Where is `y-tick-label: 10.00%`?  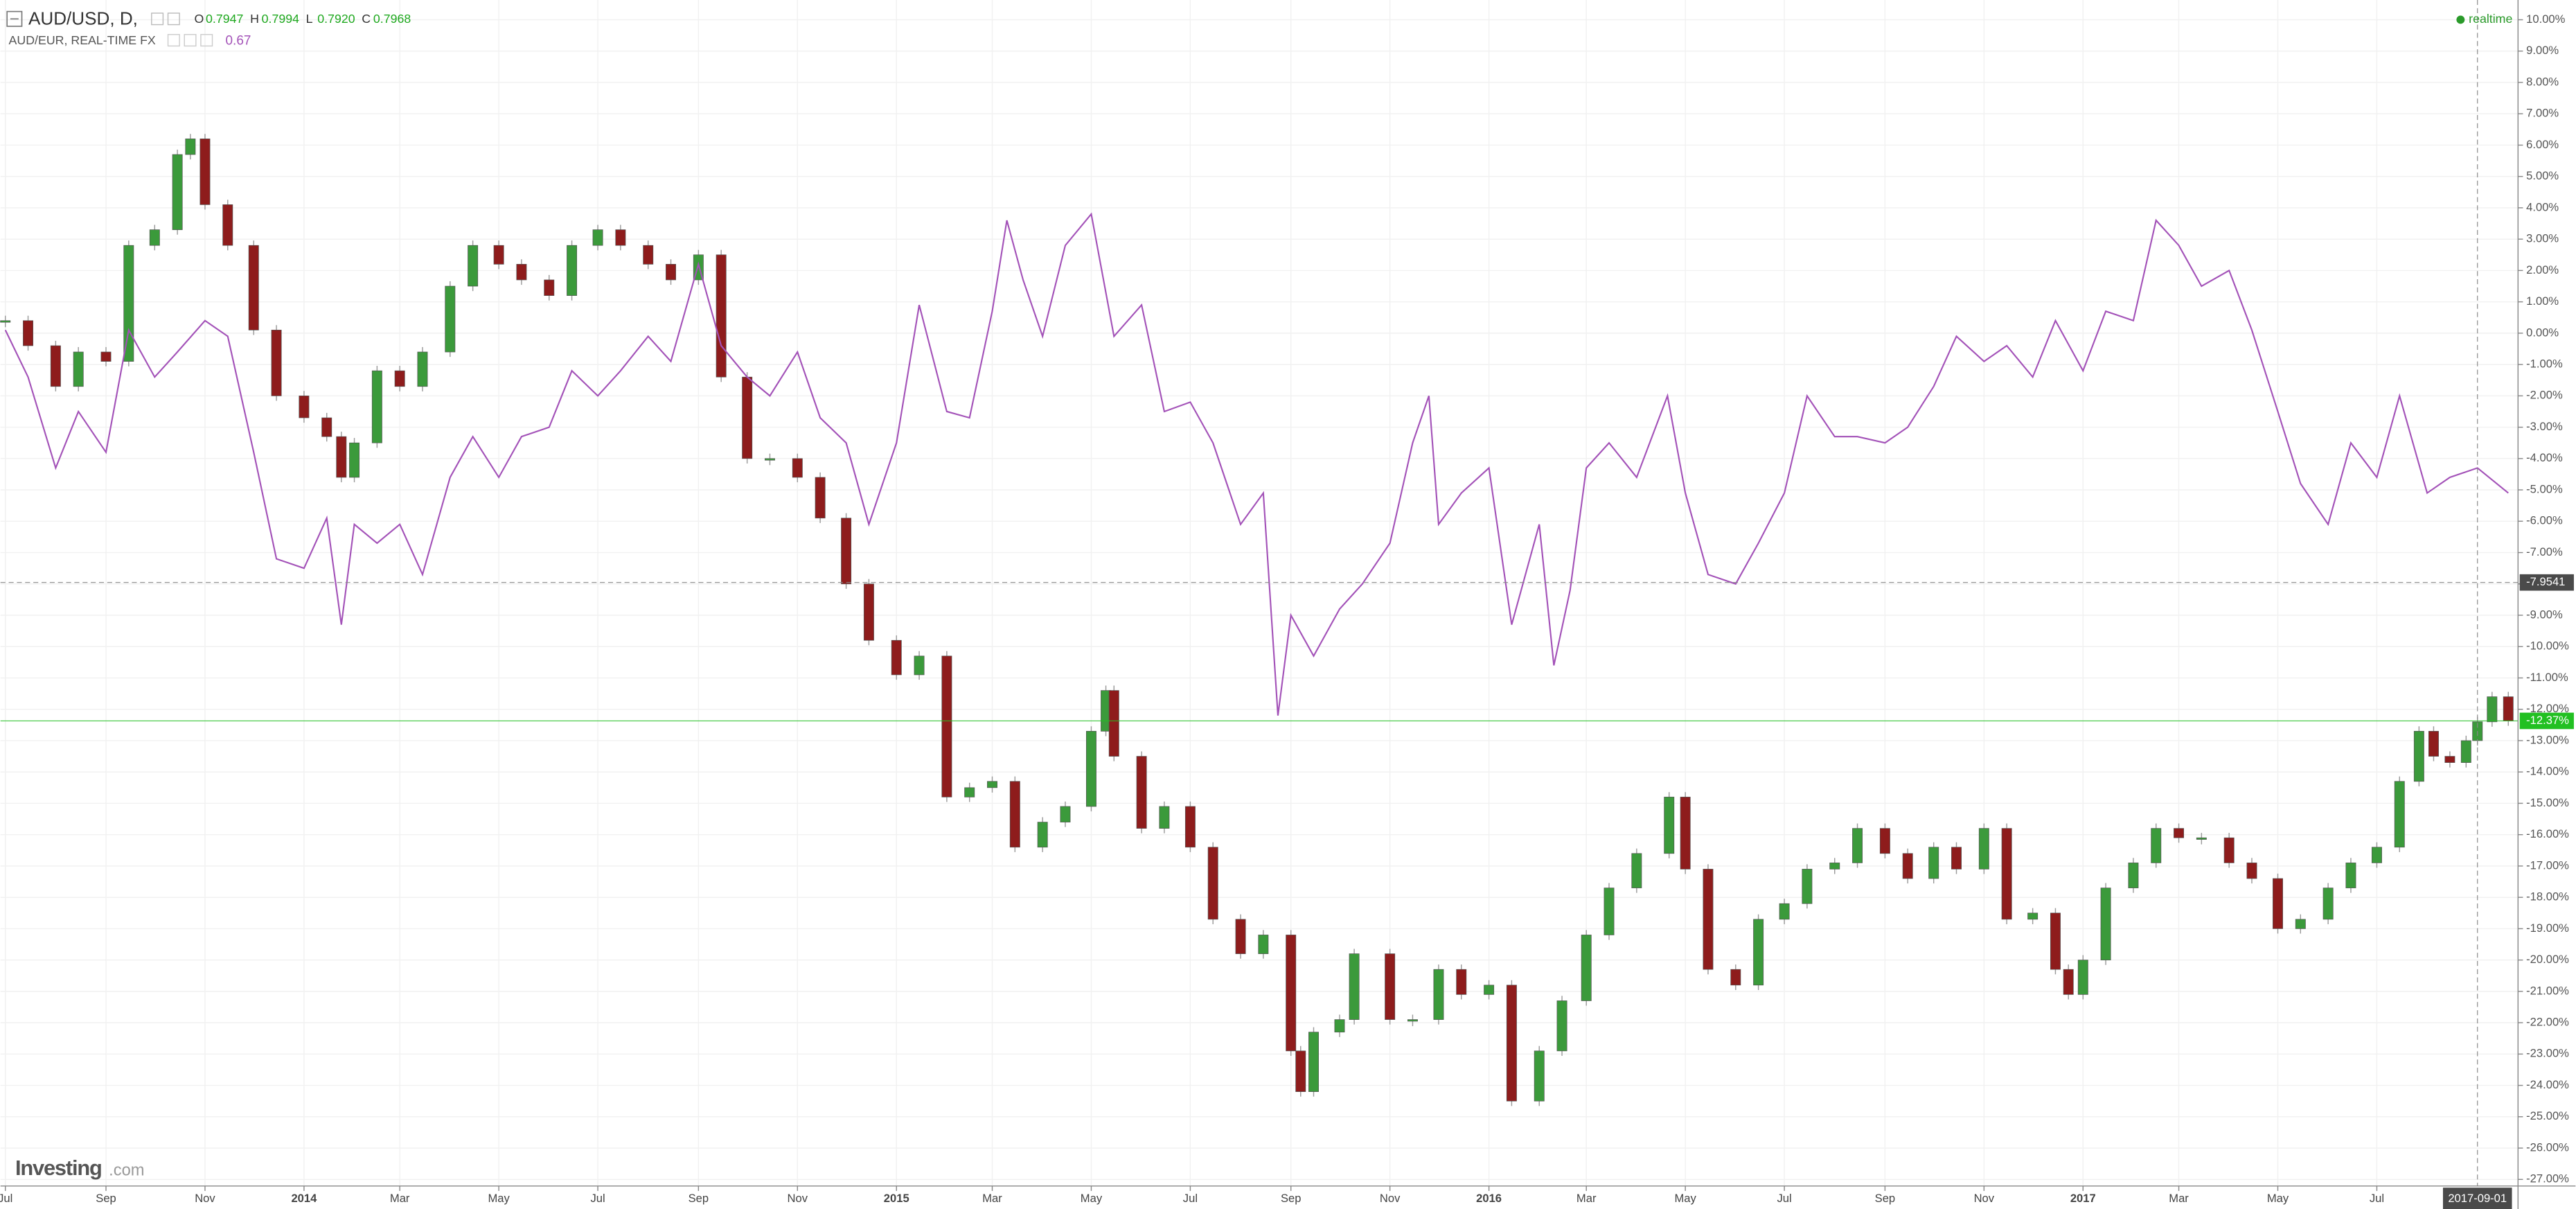
y-tick-label: 10.00% is located at coordinates (2545, 19).